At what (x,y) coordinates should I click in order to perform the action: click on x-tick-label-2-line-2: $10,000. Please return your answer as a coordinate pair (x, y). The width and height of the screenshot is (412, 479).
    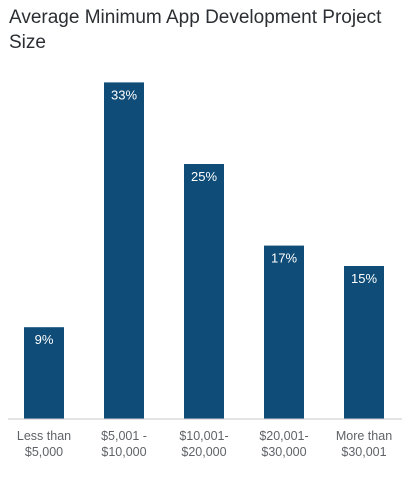
    Looking at the image, I should click on (123, 452).